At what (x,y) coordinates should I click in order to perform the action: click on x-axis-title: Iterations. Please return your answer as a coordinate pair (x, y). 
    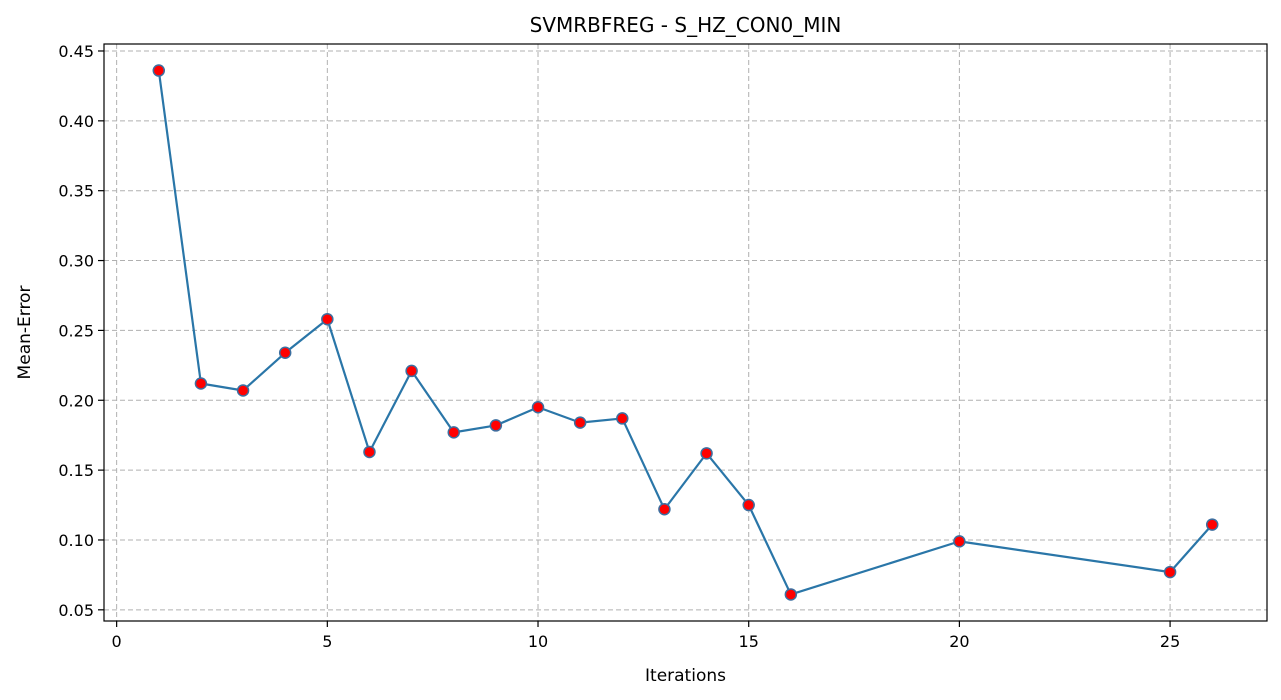
    Looking at the image, I should click on (685, 676).